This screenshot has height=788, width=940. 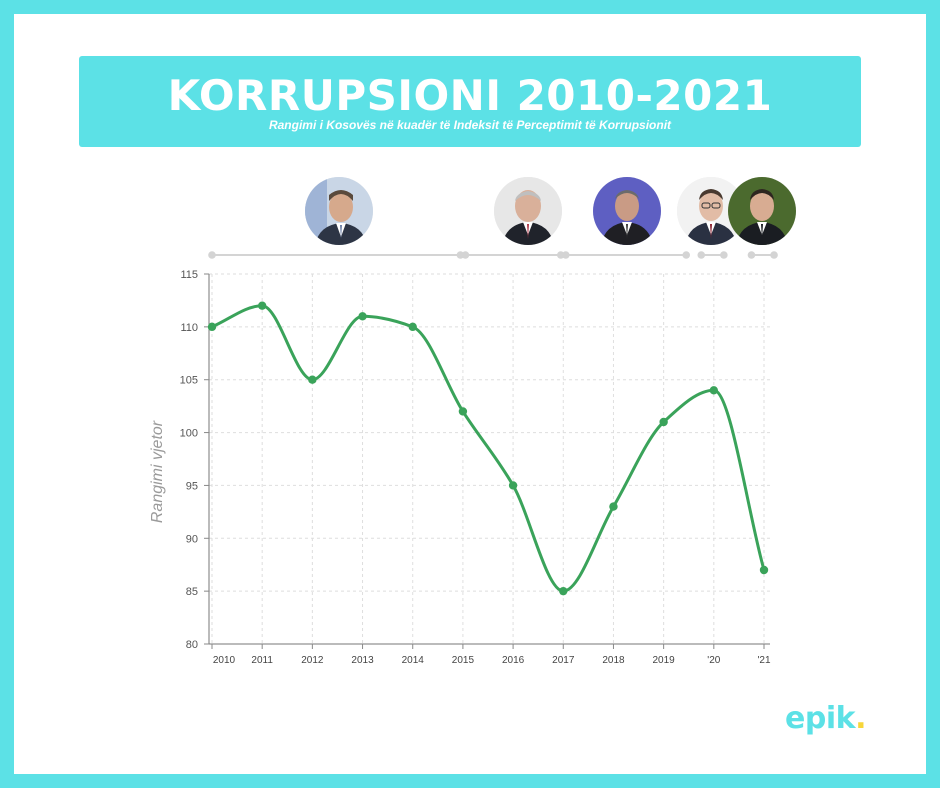 I want to click on x-tick-label: 2011, so click(x=262, y=660).